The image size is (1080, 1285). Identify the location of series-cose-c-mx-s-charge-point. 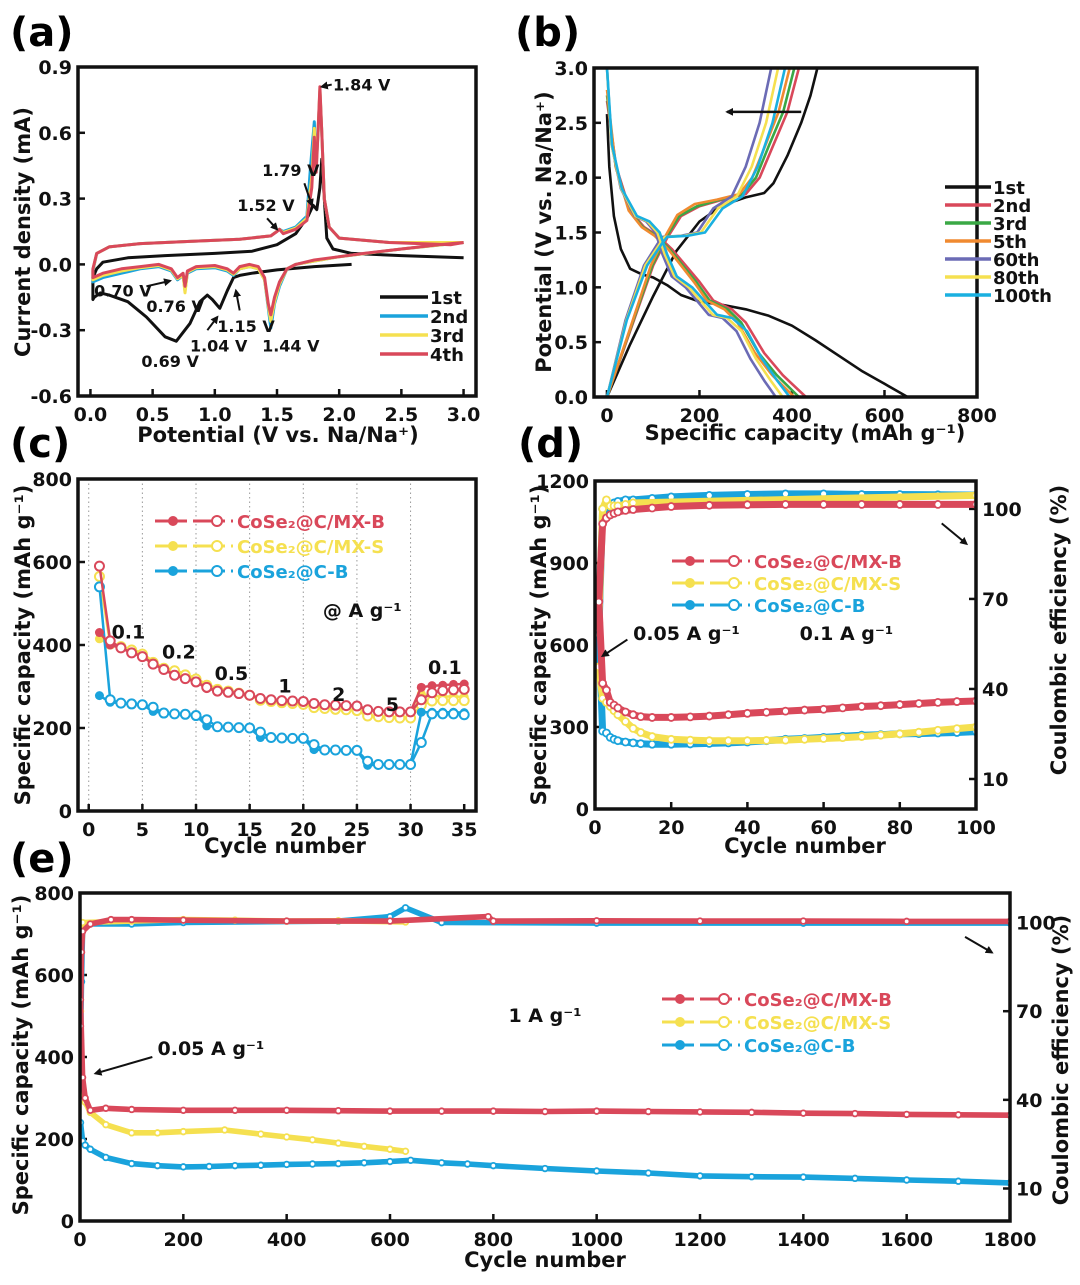
(453, 701).